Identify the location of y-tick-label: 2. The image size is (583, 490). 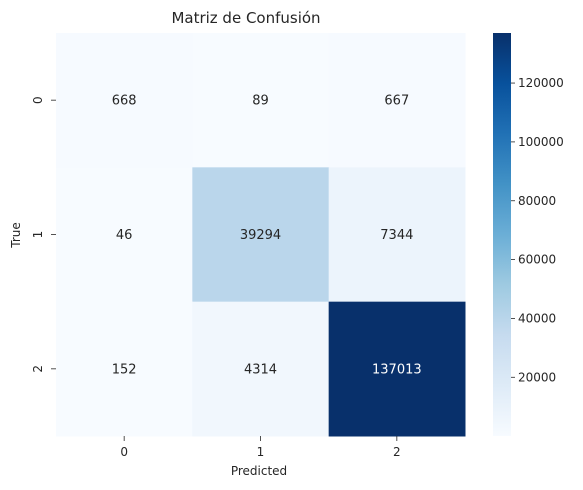
(38, 369).